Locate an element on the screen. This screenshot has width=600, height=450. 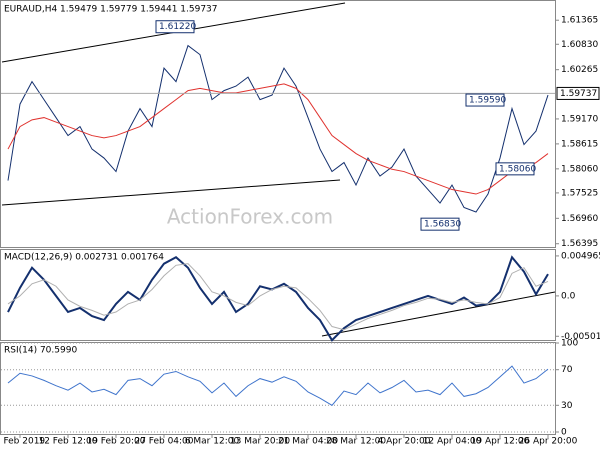
x-tick-label: 19 Feb 20:00 is located at coordinates (115, 442).